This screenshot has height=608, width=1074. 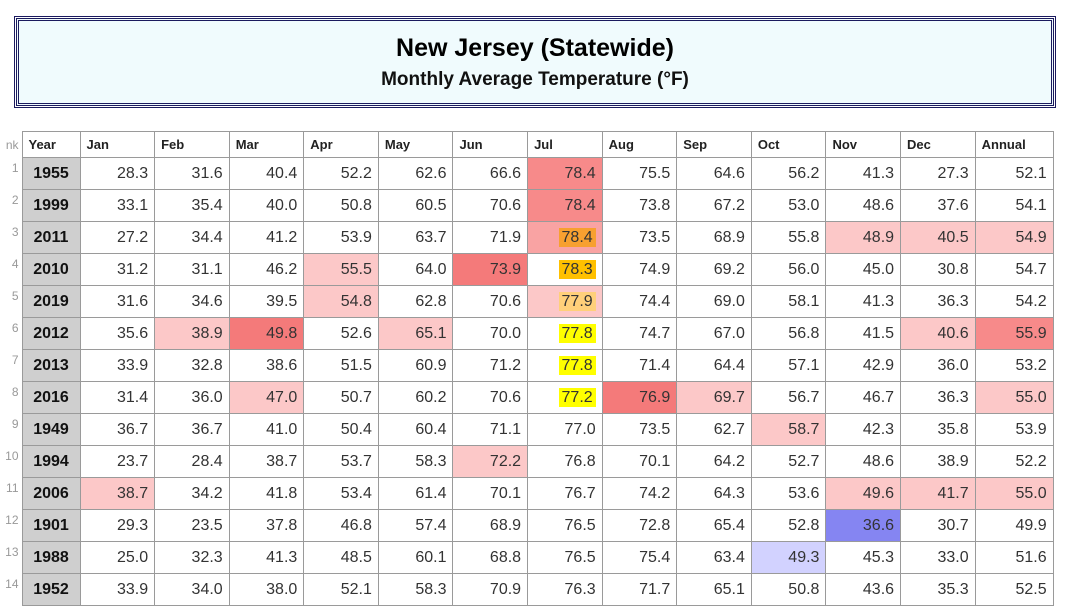 What do you see at coordinates (266, 173) in the screenshot?
I see `value-cell: 40.4` at bounding box center [266, 173].